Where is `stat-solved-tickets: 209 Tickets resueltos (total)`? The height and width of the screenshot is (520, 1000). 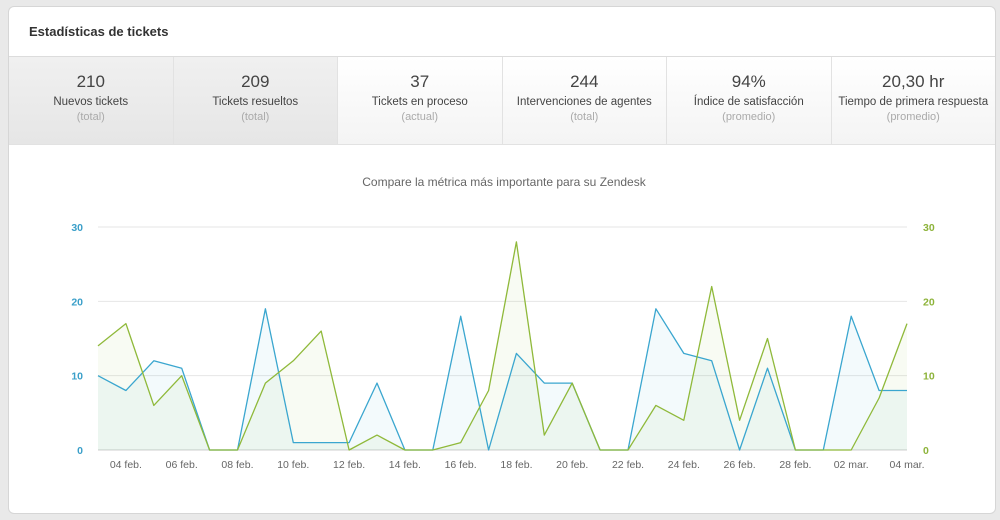 stat-solved-tickets: 209 Tickets resueltos (total) is located at coordinates (255, 100).